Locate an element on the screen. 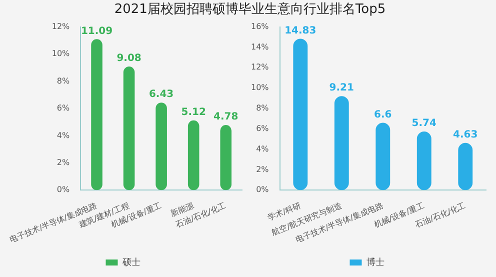 The image size is (496, 277). data-label: 5.12 is located at coordinates (193, 112).